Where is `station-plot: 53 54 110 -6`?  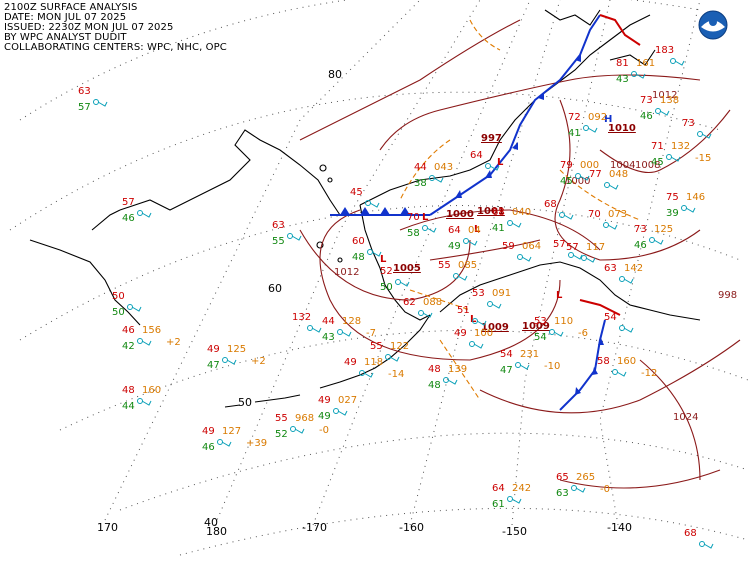
station-plot: 53 54 110 -6 is located at coordinates (561, 329).